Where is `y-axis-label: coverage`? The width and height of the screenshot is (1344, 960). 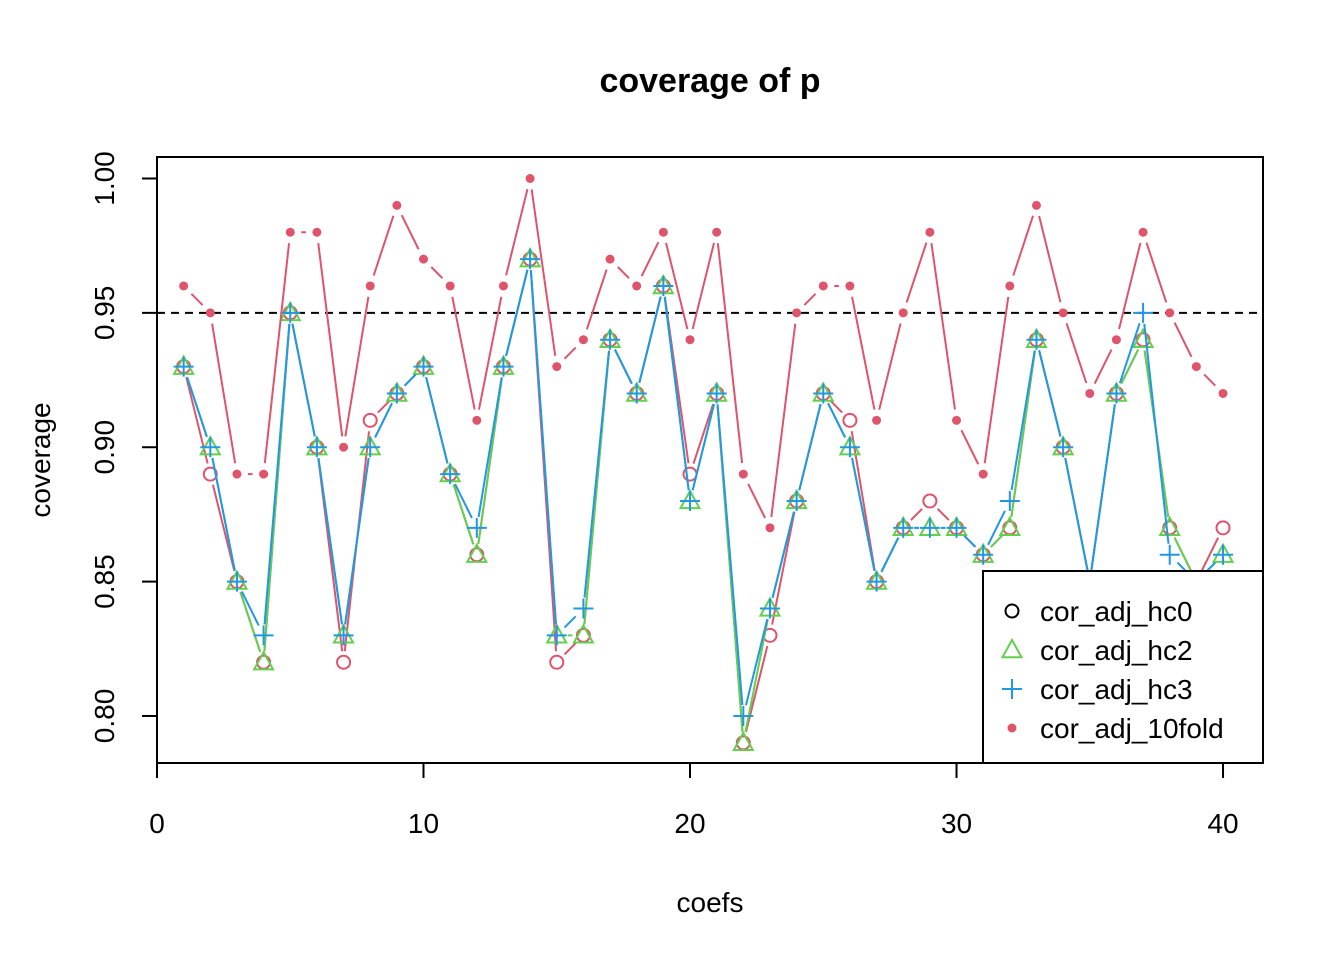
y-axis-label: coverage is located at coordinates (40, 459).